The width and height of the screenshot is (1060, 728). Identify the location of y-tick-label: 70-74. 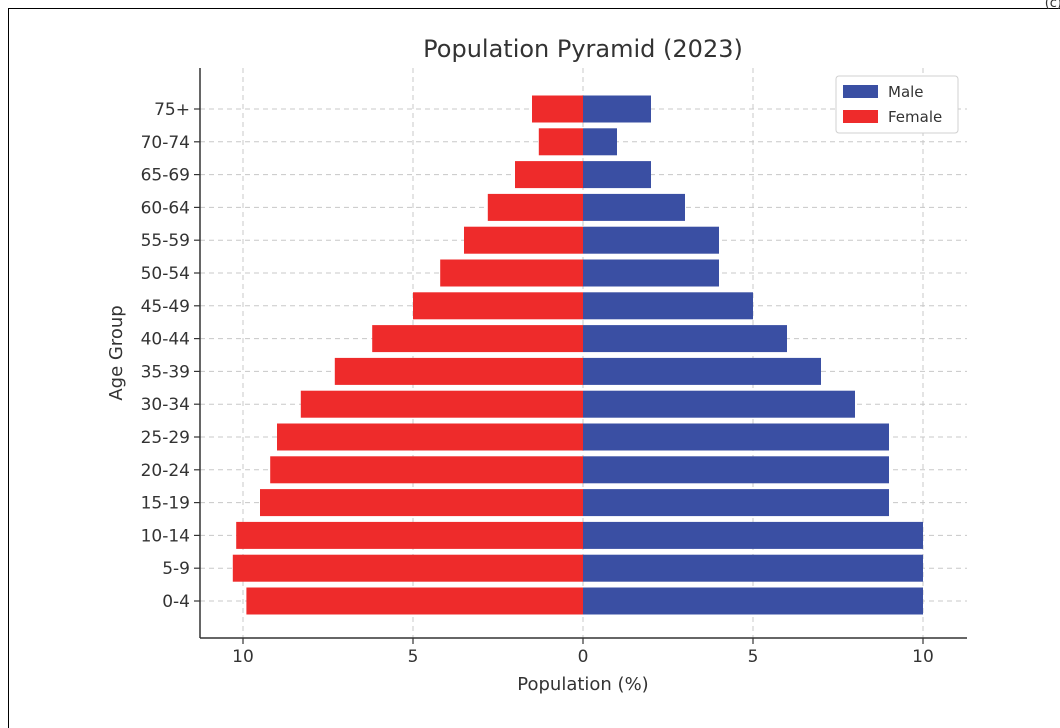
(165, 143).